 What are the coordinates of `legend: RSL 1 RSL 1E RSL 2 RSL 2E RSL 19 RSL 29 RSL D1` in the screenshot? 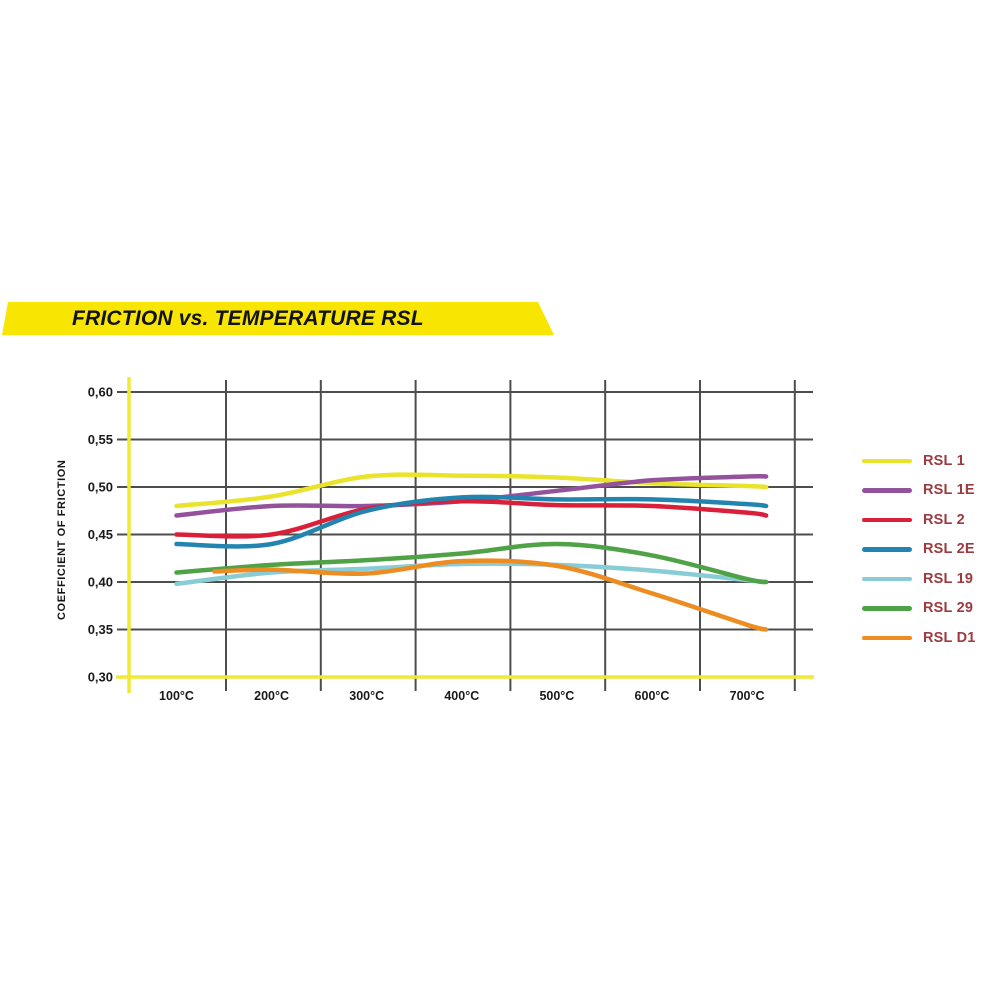 It's located at (919, 549).